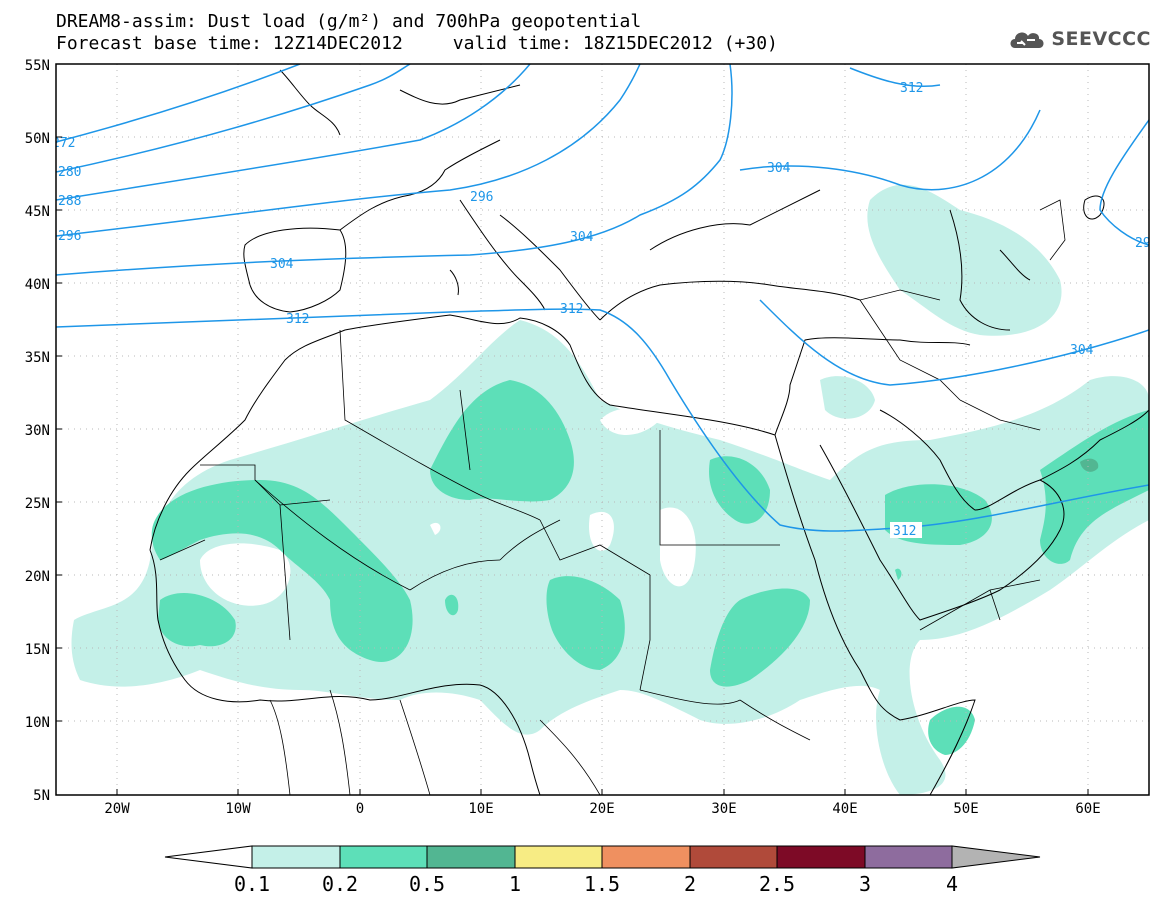 The width and height of the screenshot is (1165, 907). I want to click on dust-holes, so click(448, 507).